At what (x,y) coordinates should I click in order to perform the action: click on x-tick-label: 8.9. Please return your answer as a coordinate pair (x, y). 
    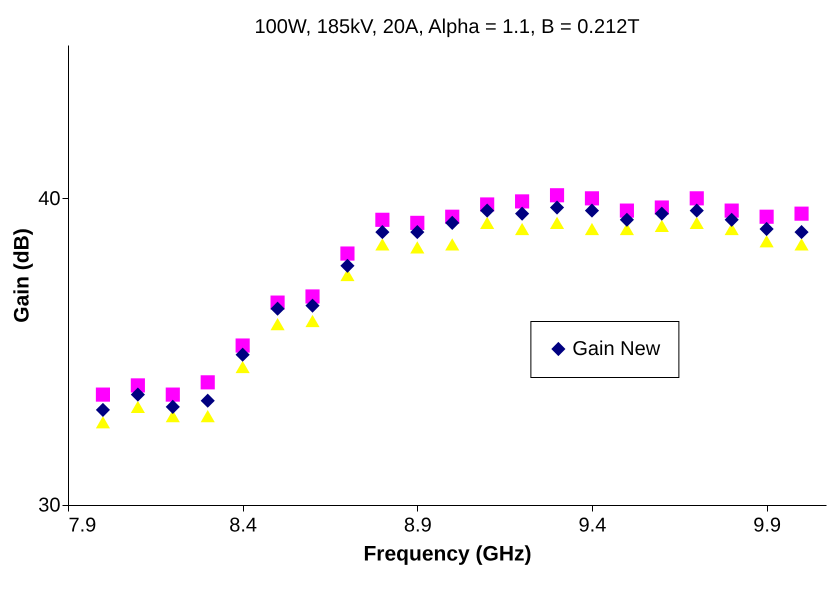
    Looking at the image, I should click on (418, 525).